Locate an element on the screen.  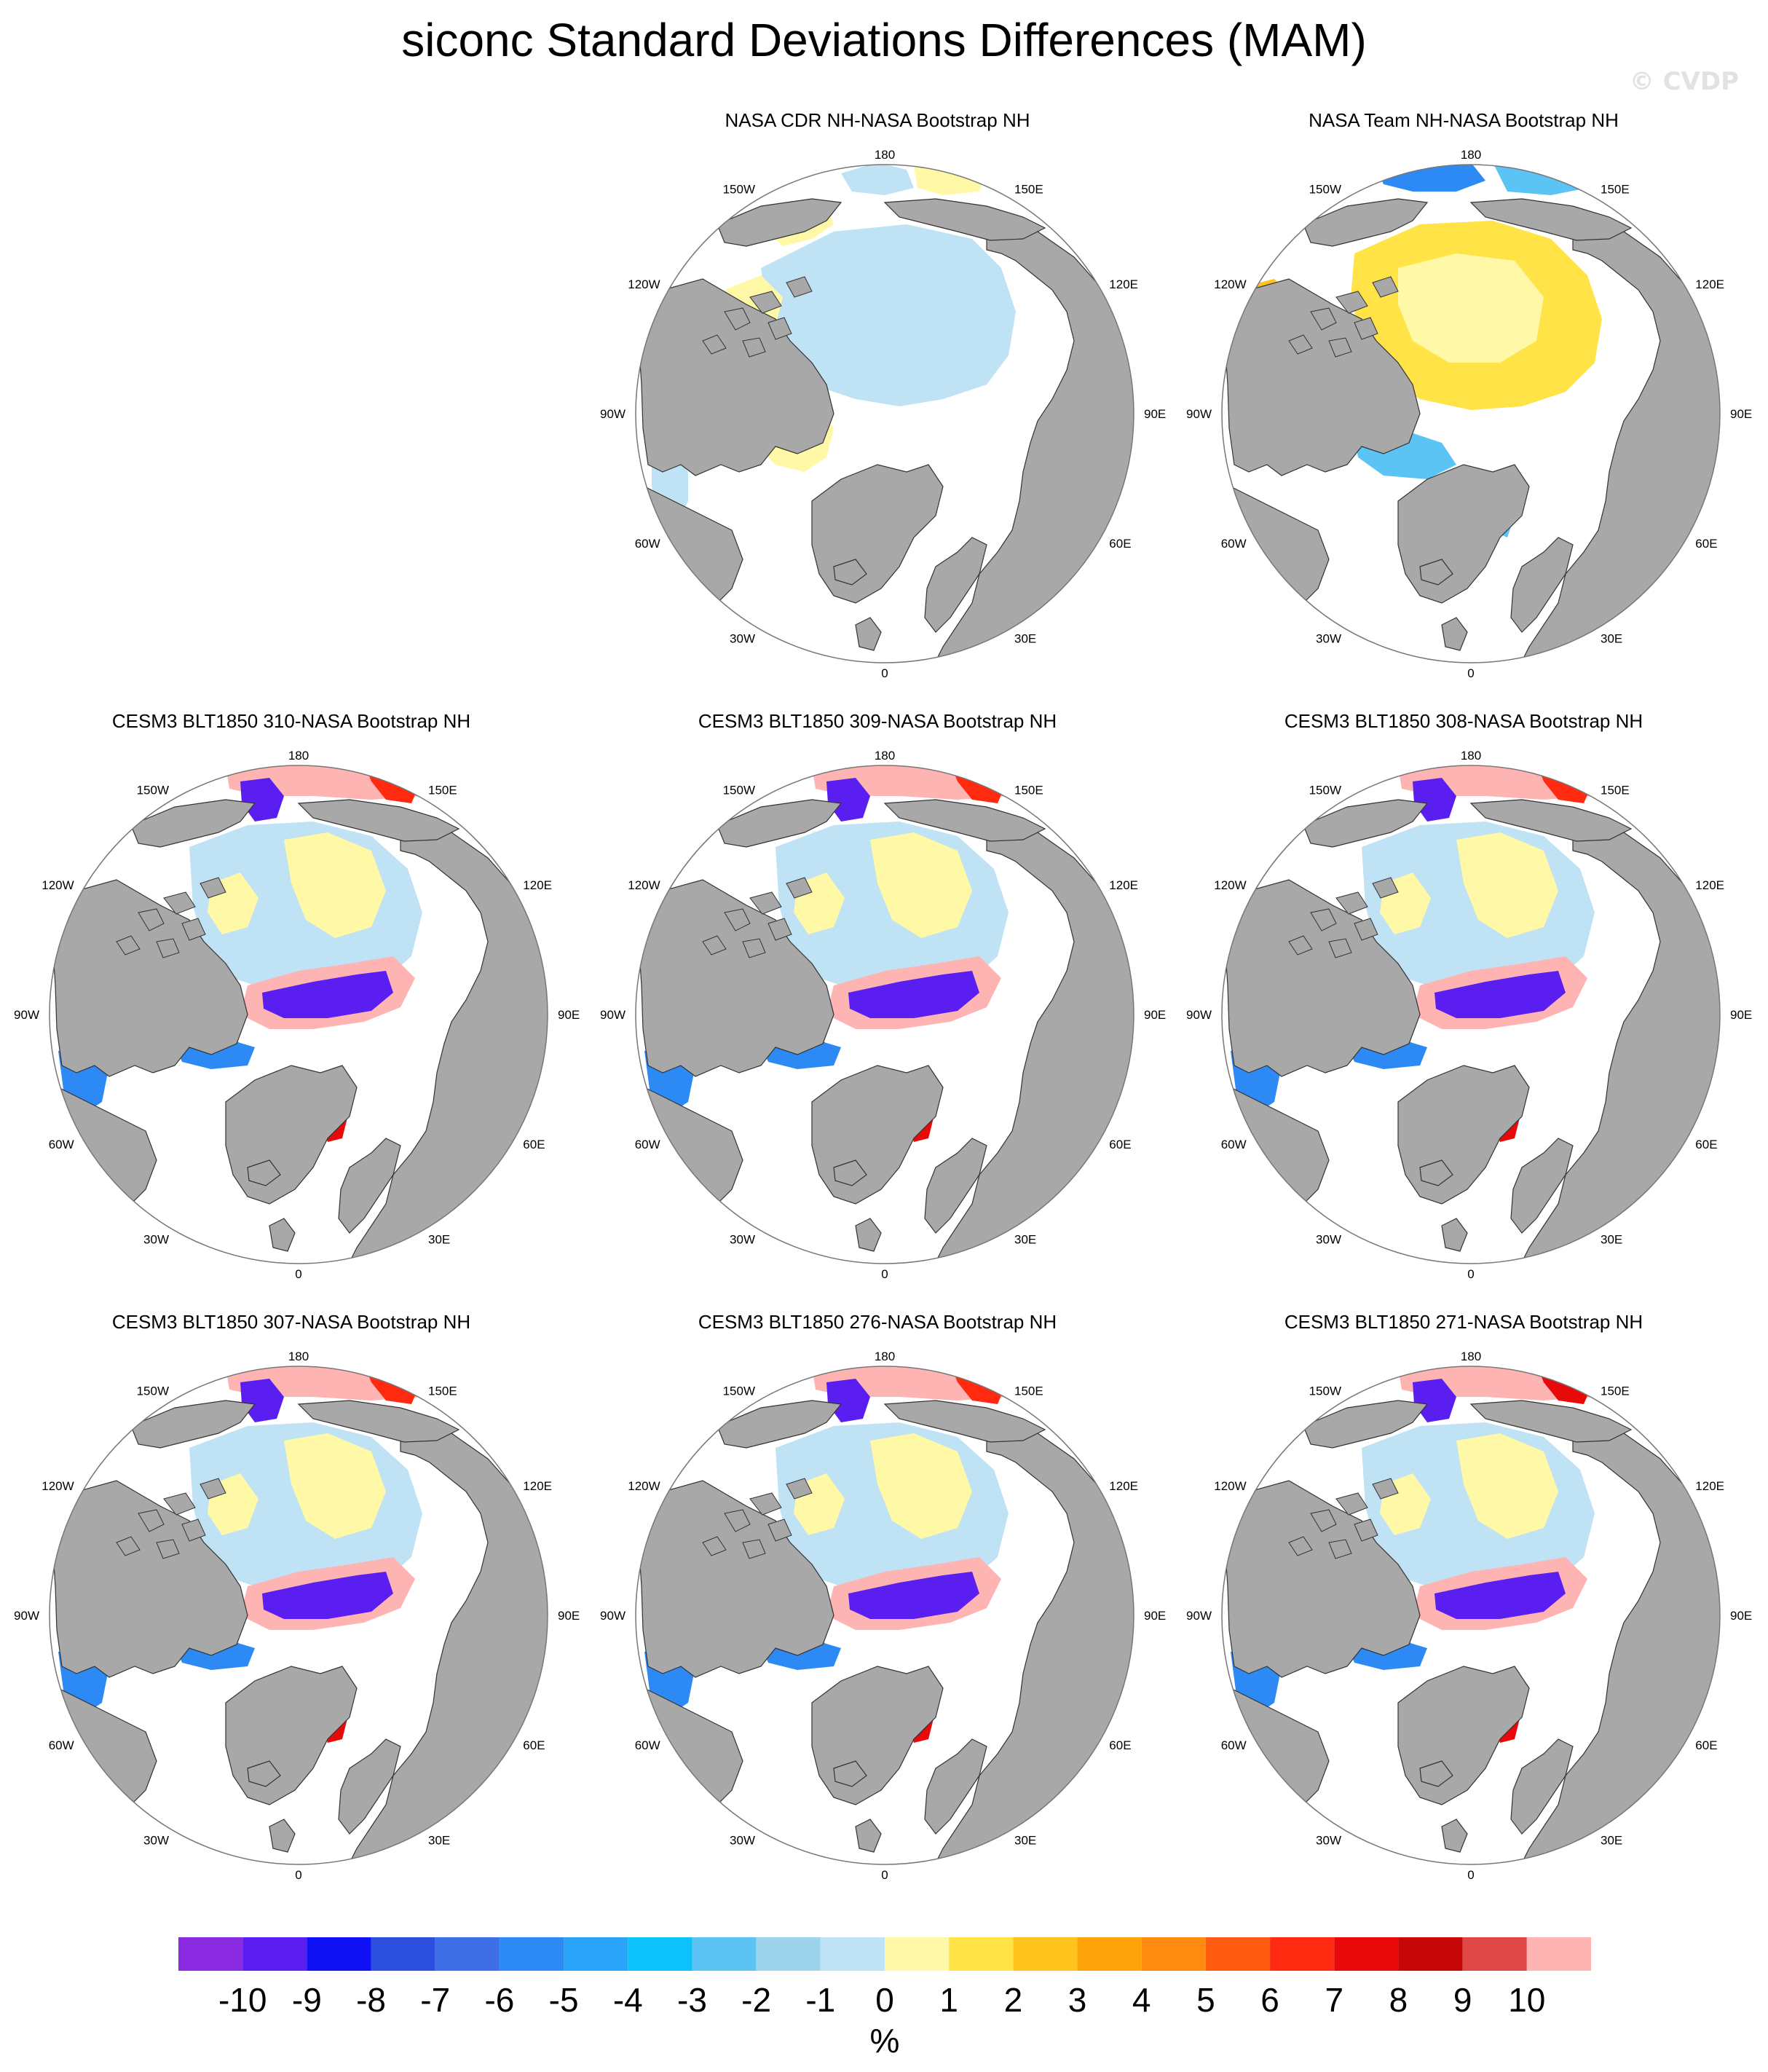
colorbar-tick: 2 is located at coordinates (1014, 2000).